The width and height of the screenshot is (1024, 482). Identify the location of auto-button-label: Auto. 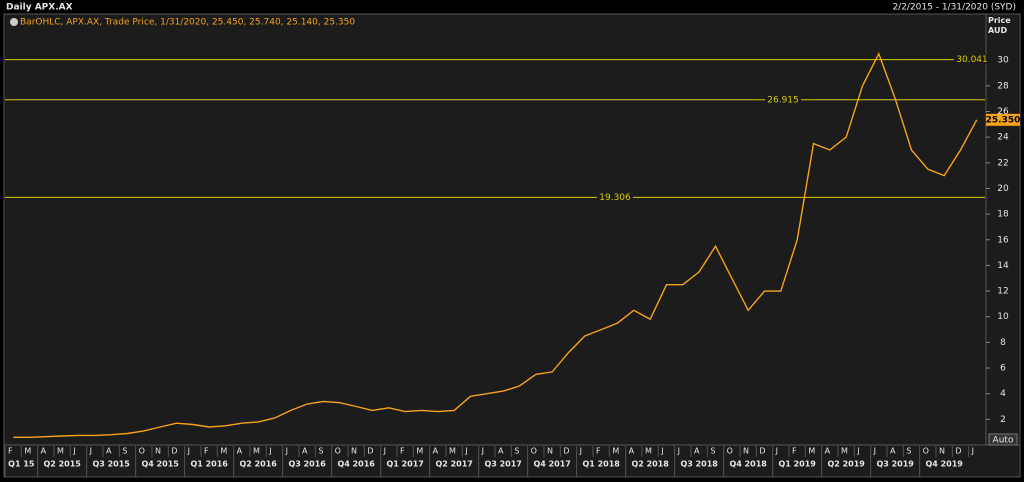
(1003, 441).